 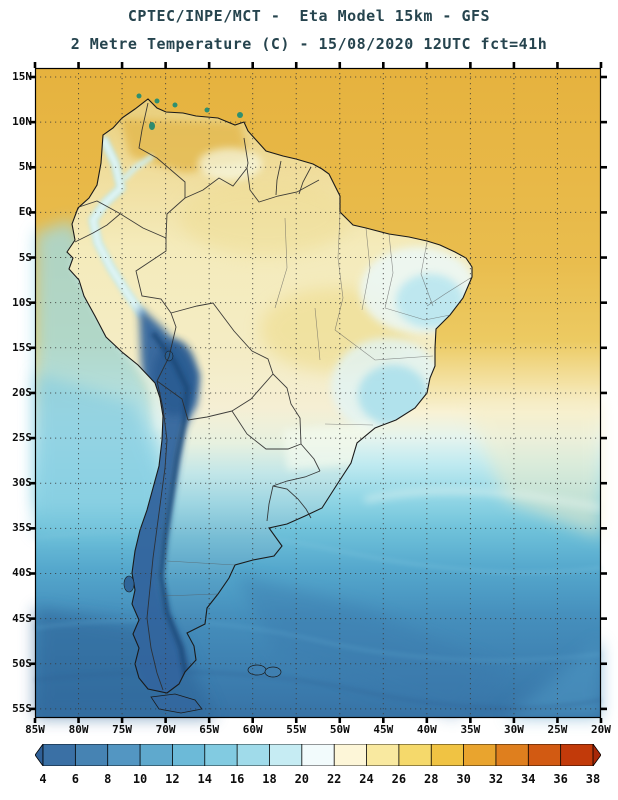 What do you see at coordinates (426, 729) in the screenshot?
I see `lon-label-40W: 40W` at bounding box center [426, 729].